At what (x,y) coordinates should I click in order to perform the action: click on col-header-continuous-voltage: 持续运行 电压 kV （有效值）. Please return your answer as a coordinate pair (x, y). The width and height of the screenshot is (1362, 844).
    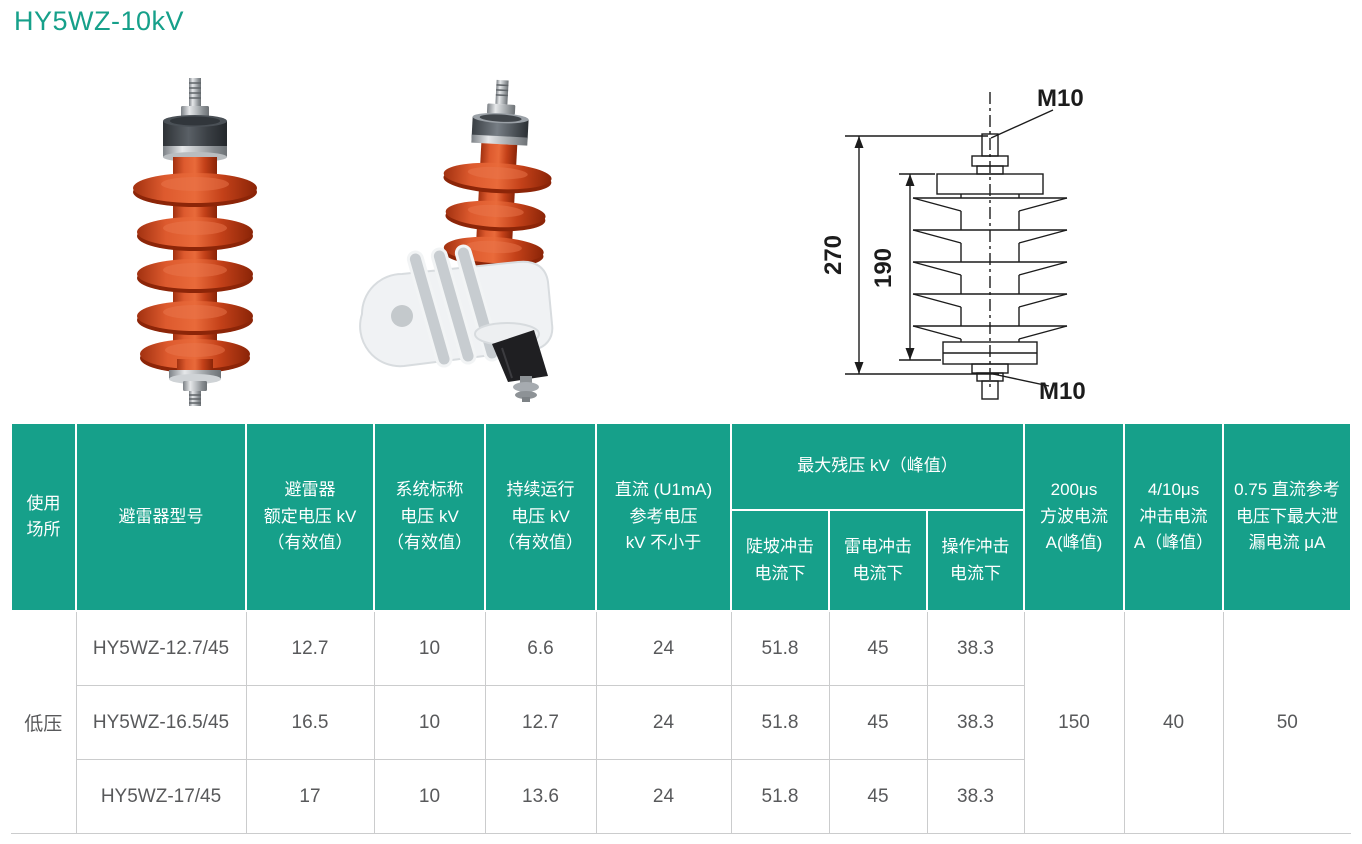
    Looking at the image, I should click on (540, 517).